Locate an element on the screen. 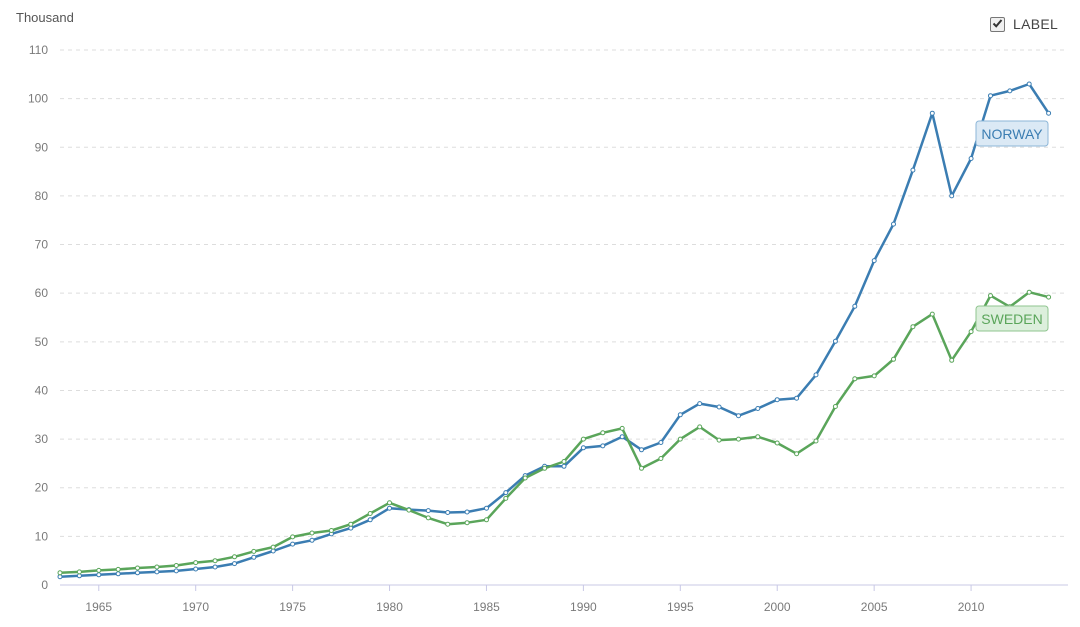 This screenshot has width=1080, height=627. label-toggle: LABEL is located at coordinates (1024, 24).